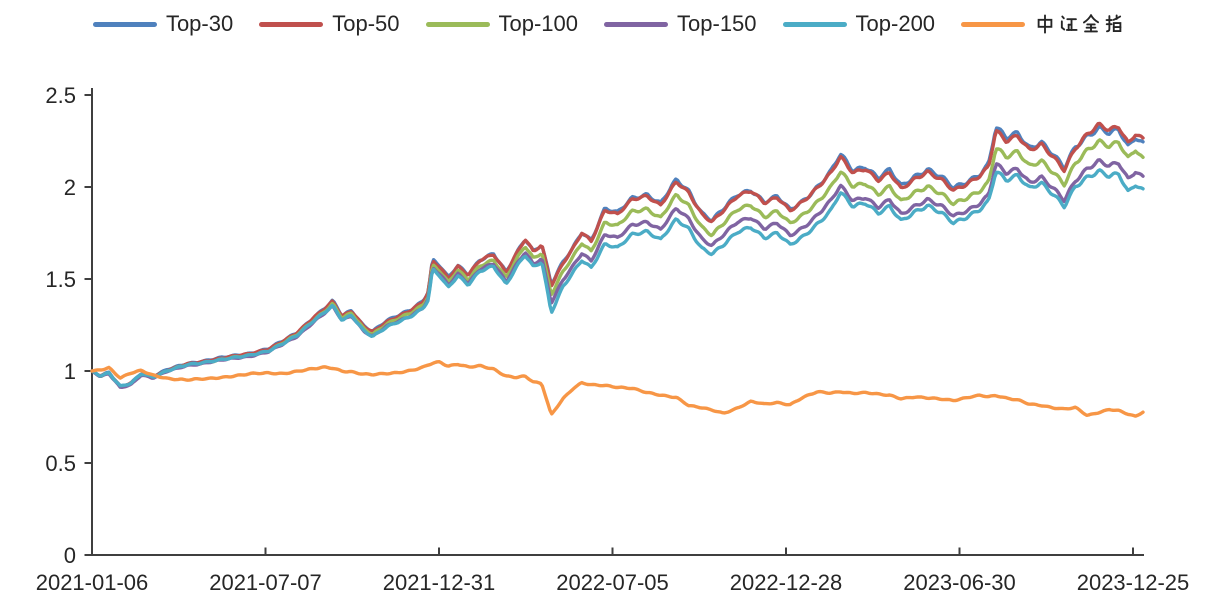 The height and width of the screenshot is (615, 1218). What do you see at coordinates (60, 463) in the screenshot?
I see `y-tick-label: 0.5` at bounding box center [60, 463].